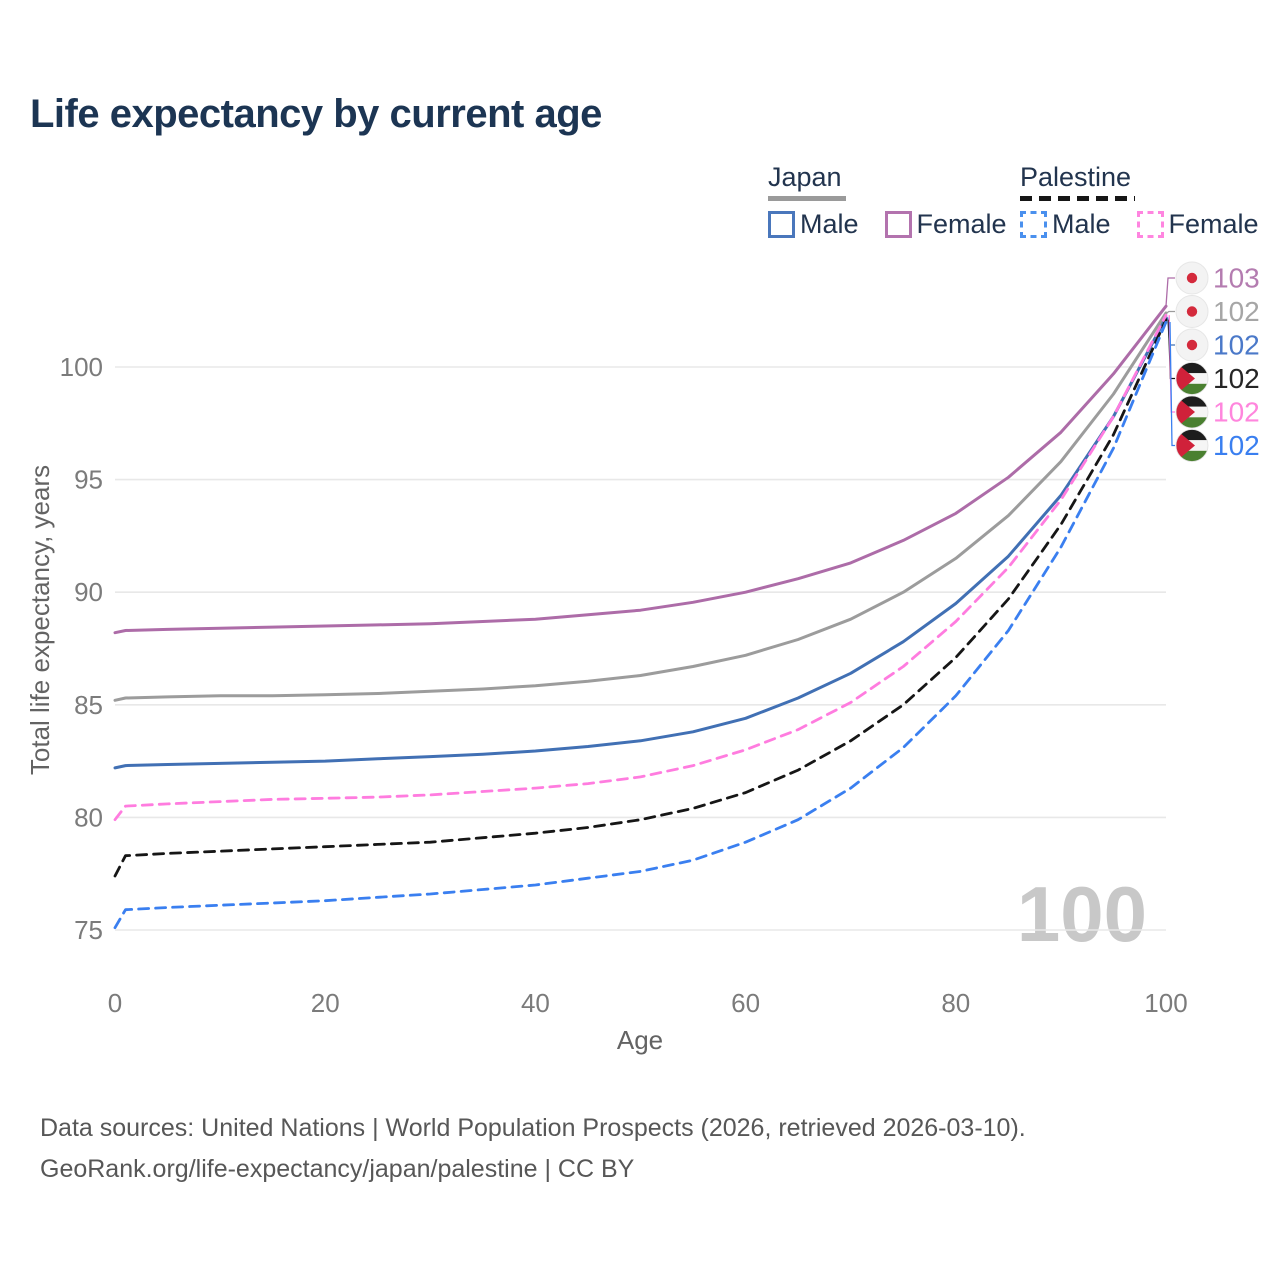 The image size is (1280, 1280). I want to click on end-value-label-japan-male: 102, so click(1236, 345).